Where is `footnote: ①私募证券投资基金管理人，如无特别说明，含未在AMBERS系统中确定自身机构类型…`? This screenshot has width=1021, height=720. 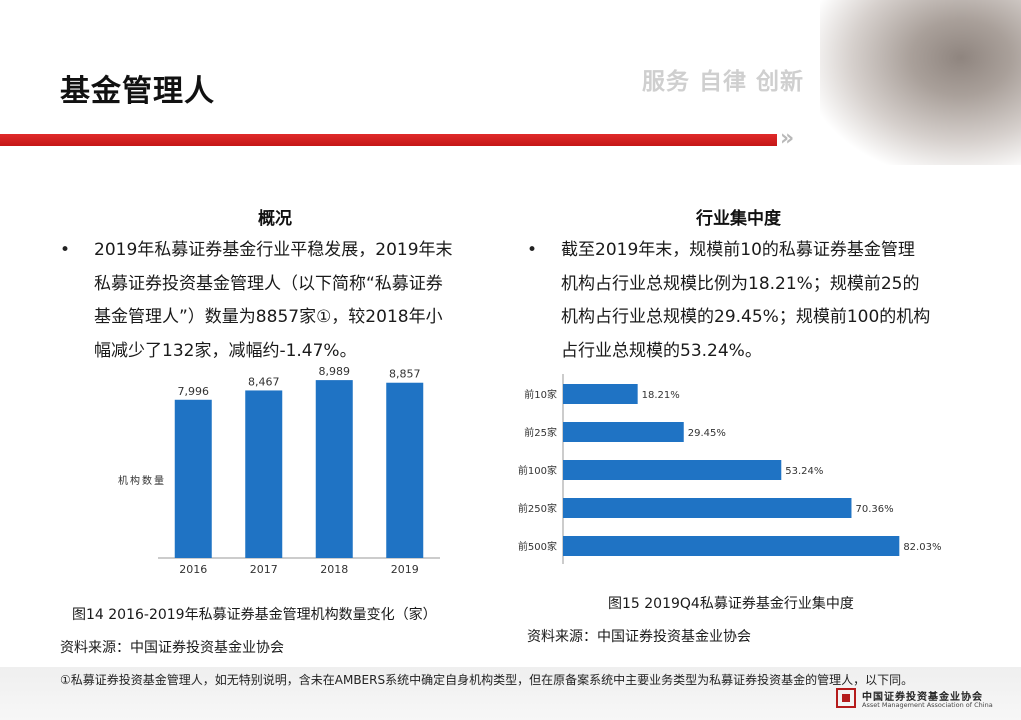 footnote: ①私募证券投资基金管理人，如无特别说明，含未在AMBERS系统中确定自身机构类型… is located at coordinates (487, 680).